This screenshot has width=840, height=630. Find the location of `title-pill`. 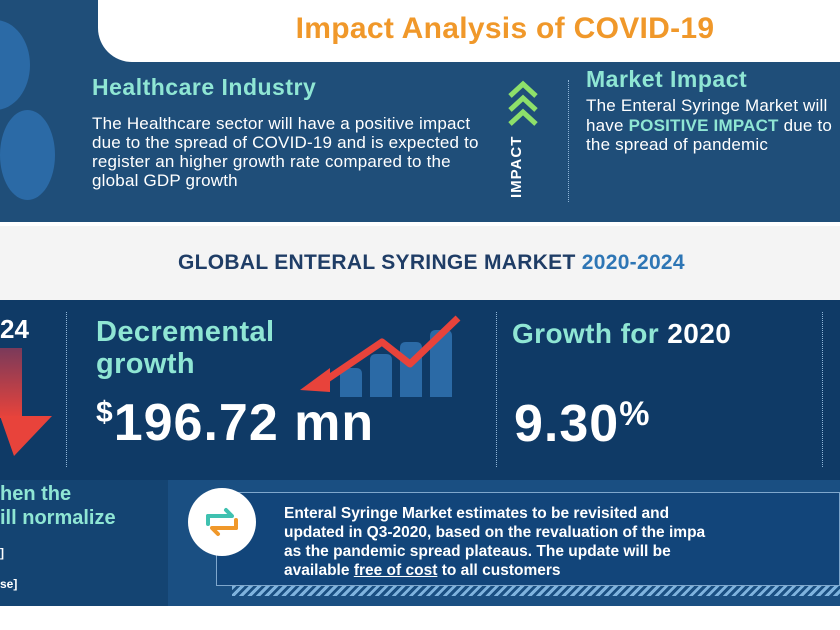

title-pill is located at coordinates (469, 31).